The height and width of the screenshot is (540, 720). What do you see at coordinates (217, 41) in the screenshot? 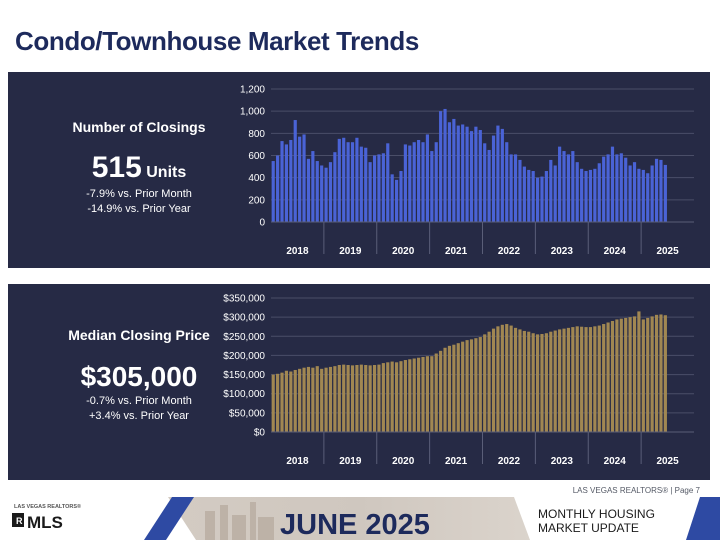
I see `page-title: Condo/Townhouse Market Trends` at bounding box center [217, 41].